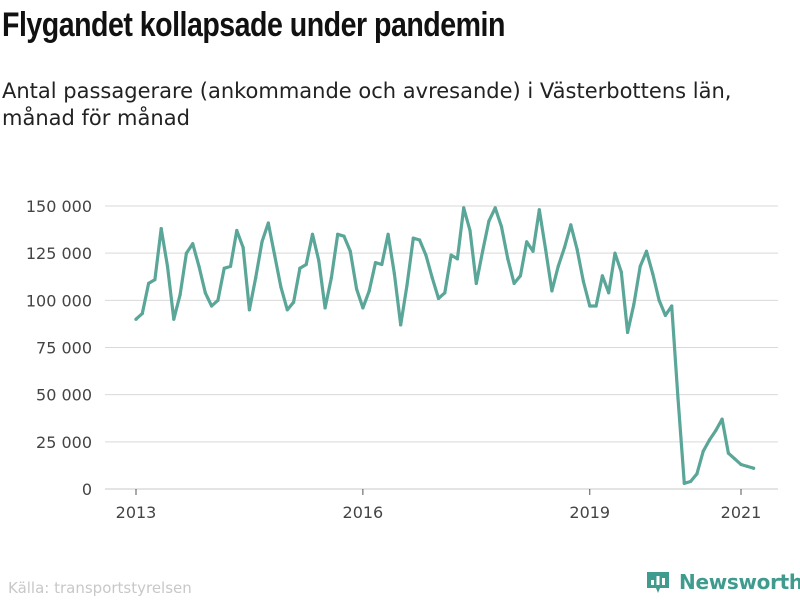 The width and height of the screenshot is (800, 600). I want to click on x-tick-label: 2021, so click(741, 512).